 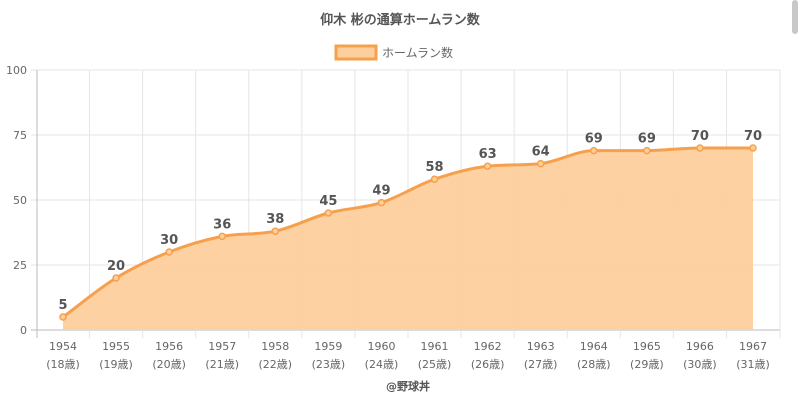 What do you see at coordinates (435, 364) in the screenshot?
I see `x-tick-sublabel: (25歳)` at bounding box center [435, 364].